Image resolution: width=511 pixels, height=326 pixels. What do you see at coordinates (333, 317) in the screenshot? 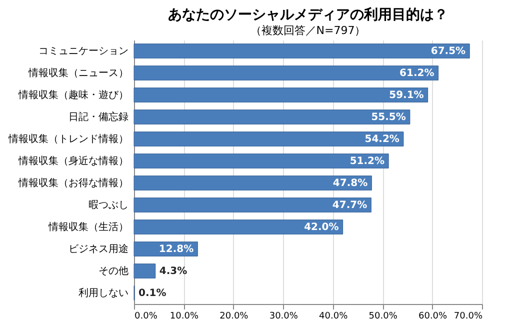
I see `x-tick-label: 40.0%` at bounding box center [333, 317].